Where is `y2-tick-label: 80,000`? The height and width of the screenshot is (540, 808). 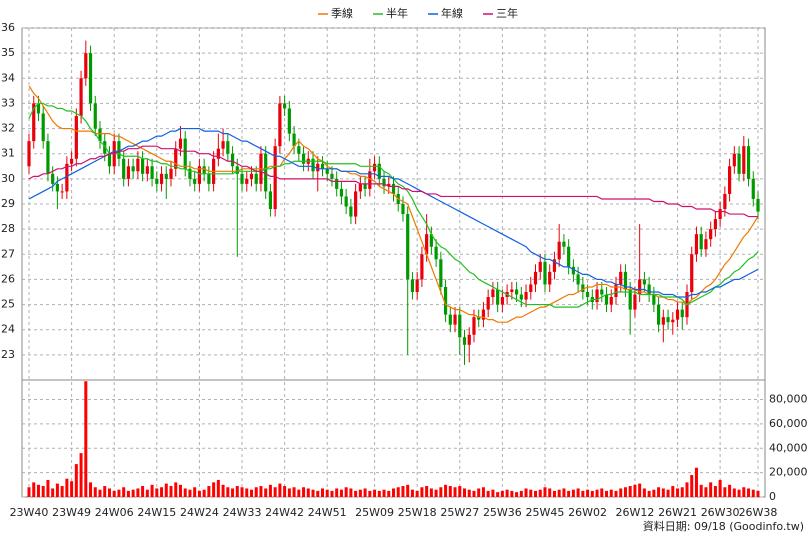 y2-tick-label: 80,000 is located at coordinates (788, 399).